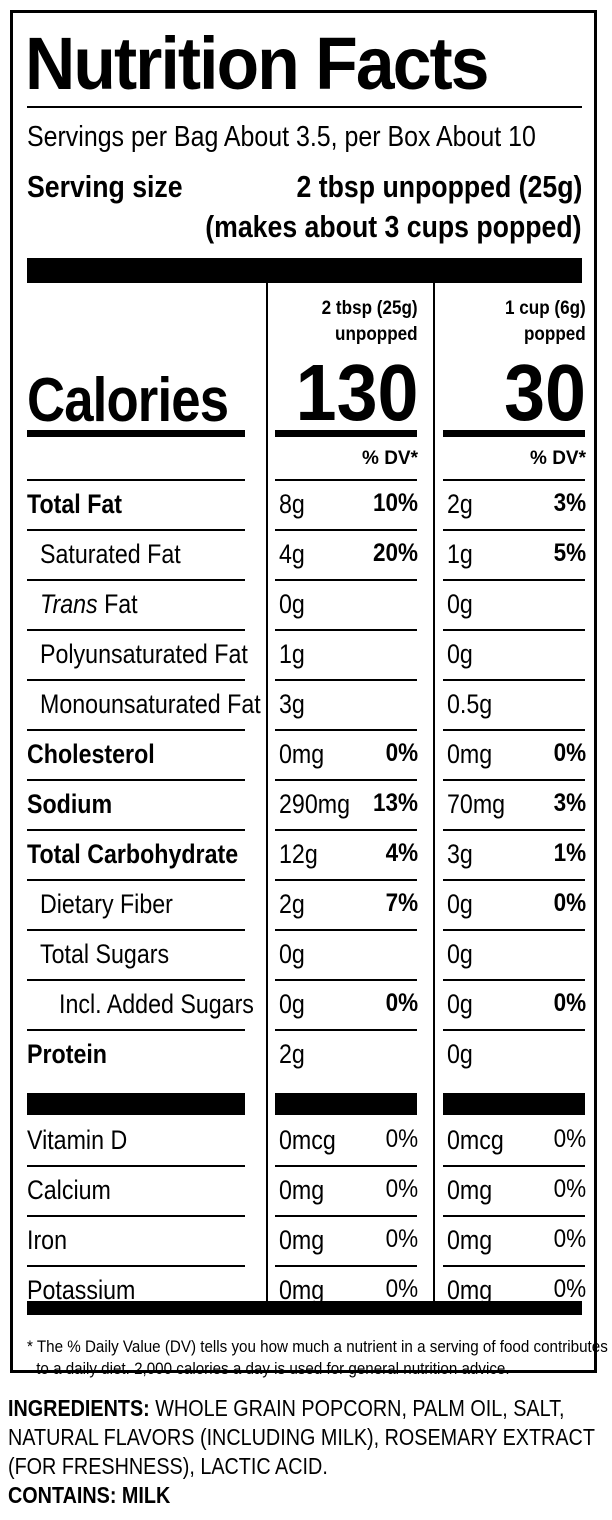  Describe the element at coordinates (303, 604) in the screenshot. I see `nutrient-row: Trans Fat 0g 0g` at that location.